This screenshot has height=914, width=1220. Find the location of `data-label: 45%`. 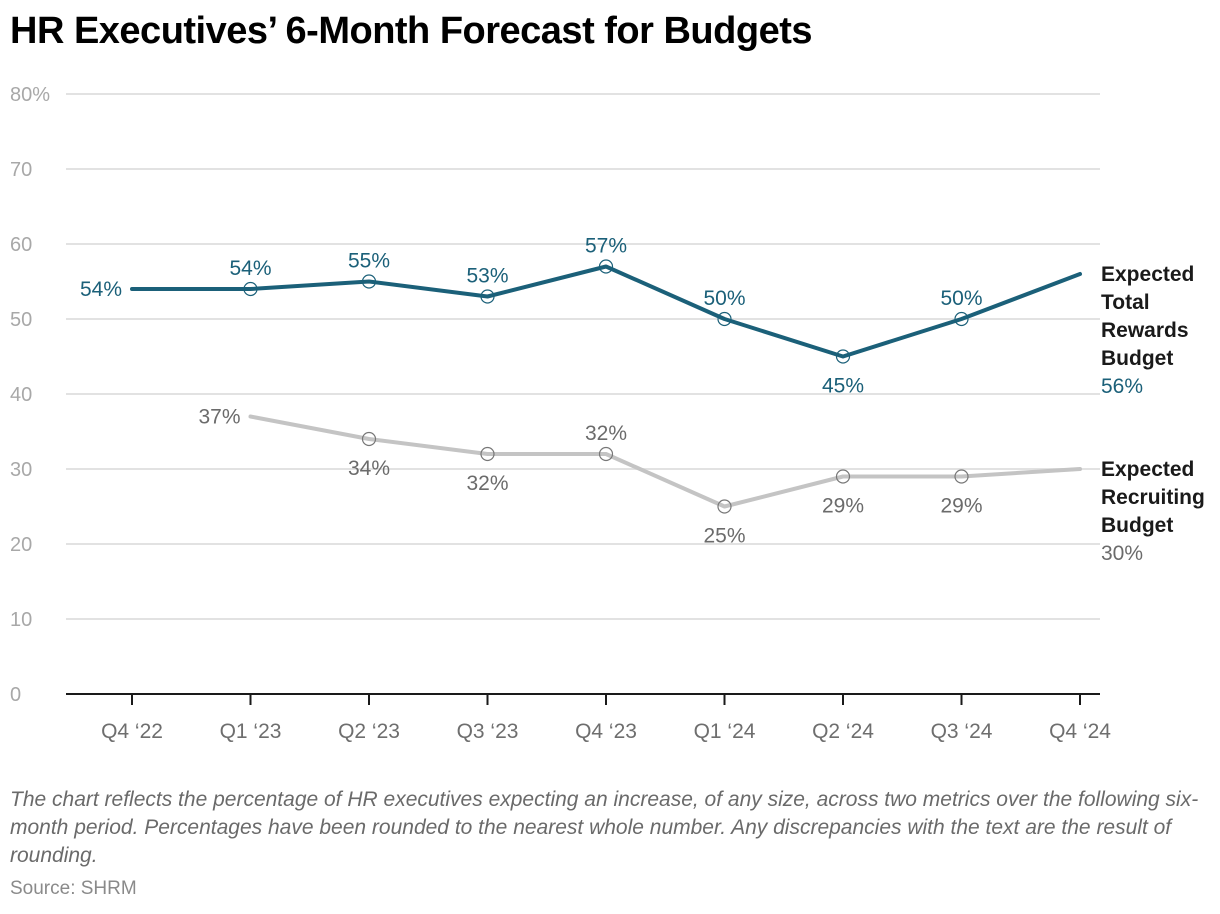

data-label: 45% is located at coordinates (843, 386).